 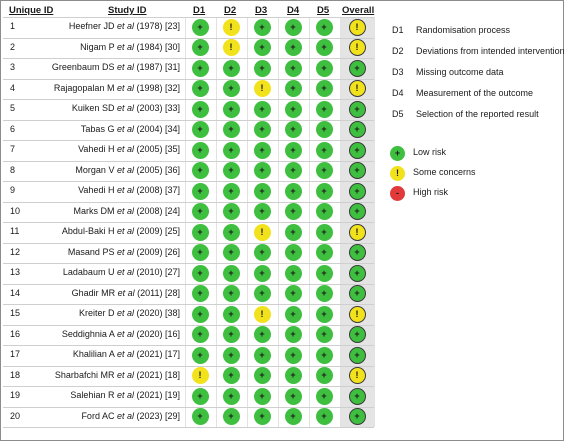 What do you see at coordinates (129, 190) in the screenshot?
I see `row-study-id: Vahedi H et al (2008) [37]` at bounding box center [129, 190].